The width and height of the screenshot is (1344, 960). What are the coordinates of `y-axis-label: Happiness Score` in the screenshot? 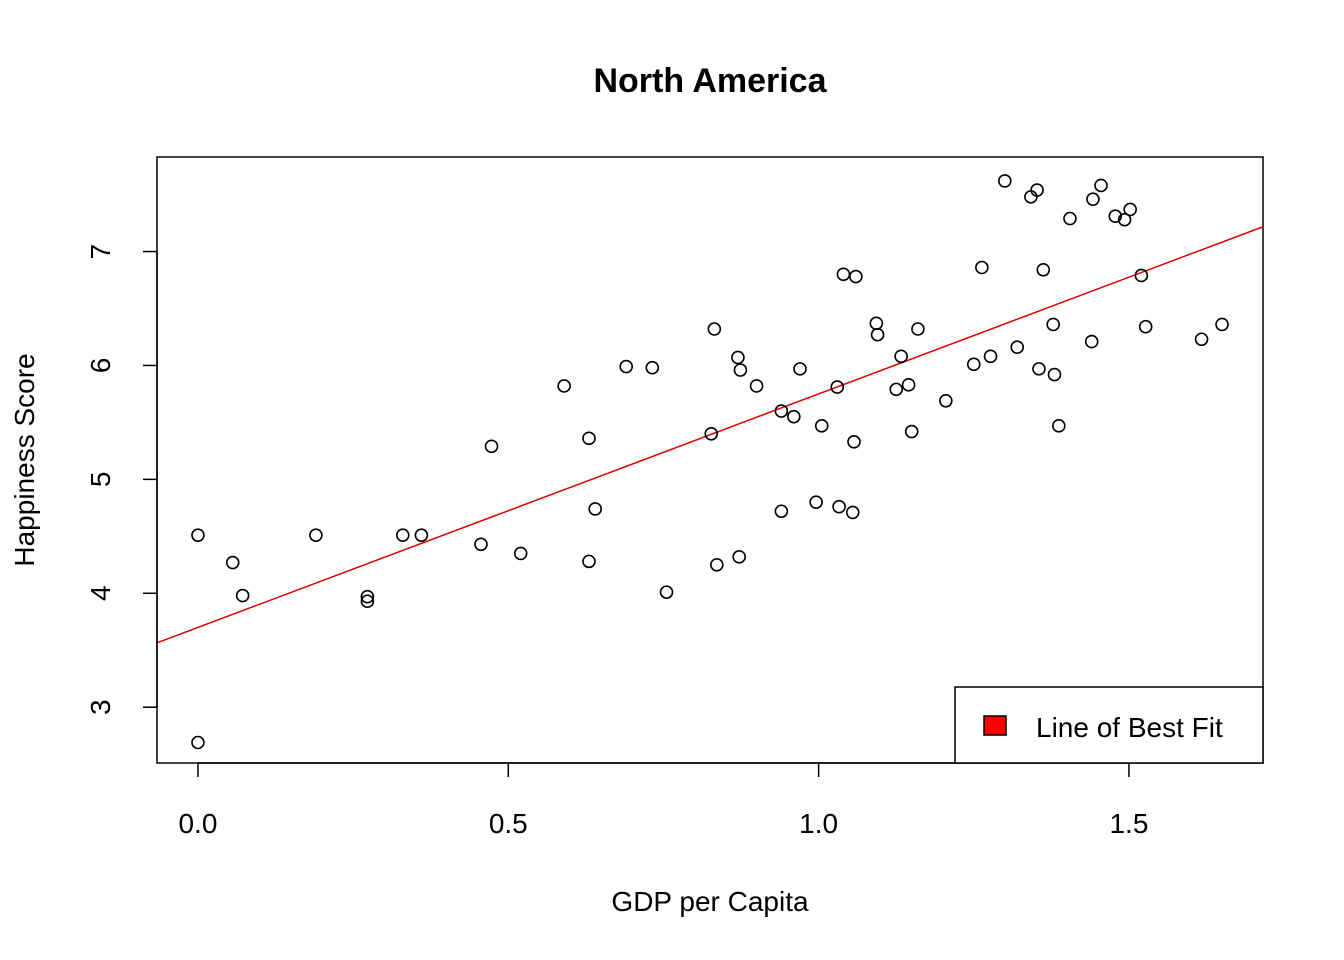 It's located at (24, 459).